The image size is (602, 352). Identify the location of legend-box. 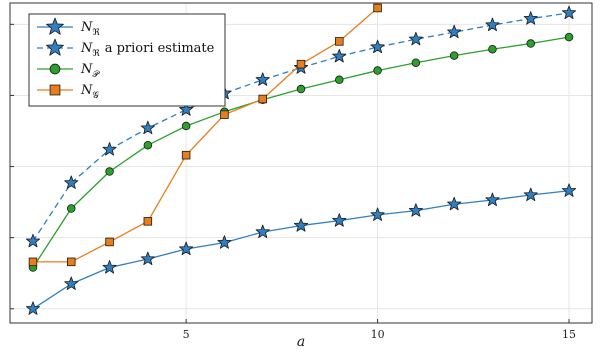
(127, 60).